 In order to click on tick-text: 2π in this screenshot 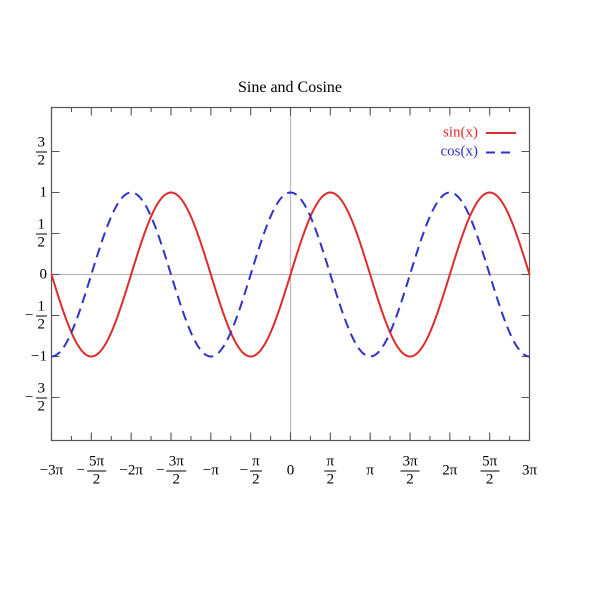, I will do `click(450, 470)`.